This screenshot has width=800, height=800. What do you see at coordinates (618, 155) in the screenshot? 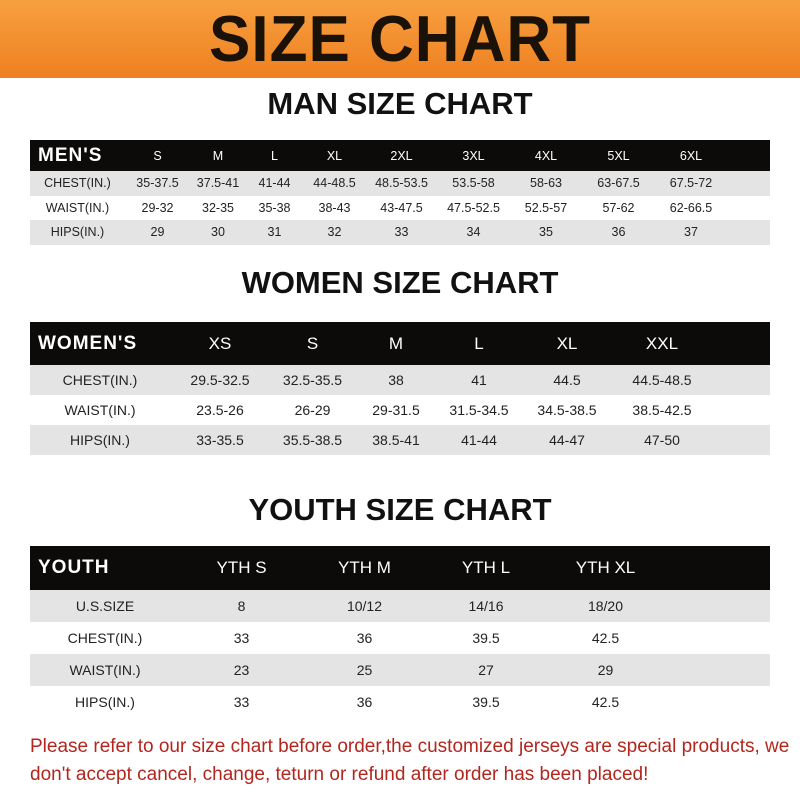
I see `size-header: 5XL` at bounding box center [618, 155].